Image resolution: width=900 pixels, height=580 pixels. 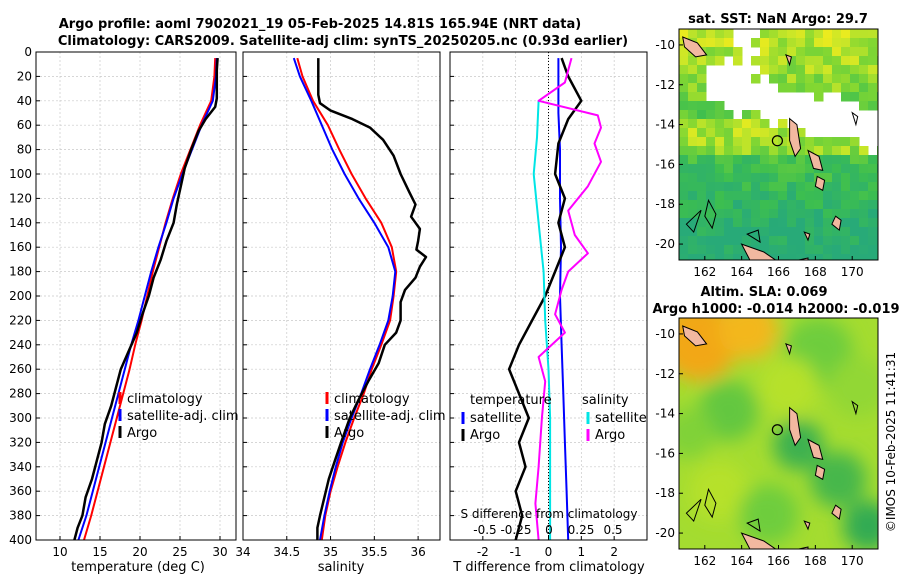 I want to click on difference-xlabel: T difference from climatology, so click(x=548, y=567).